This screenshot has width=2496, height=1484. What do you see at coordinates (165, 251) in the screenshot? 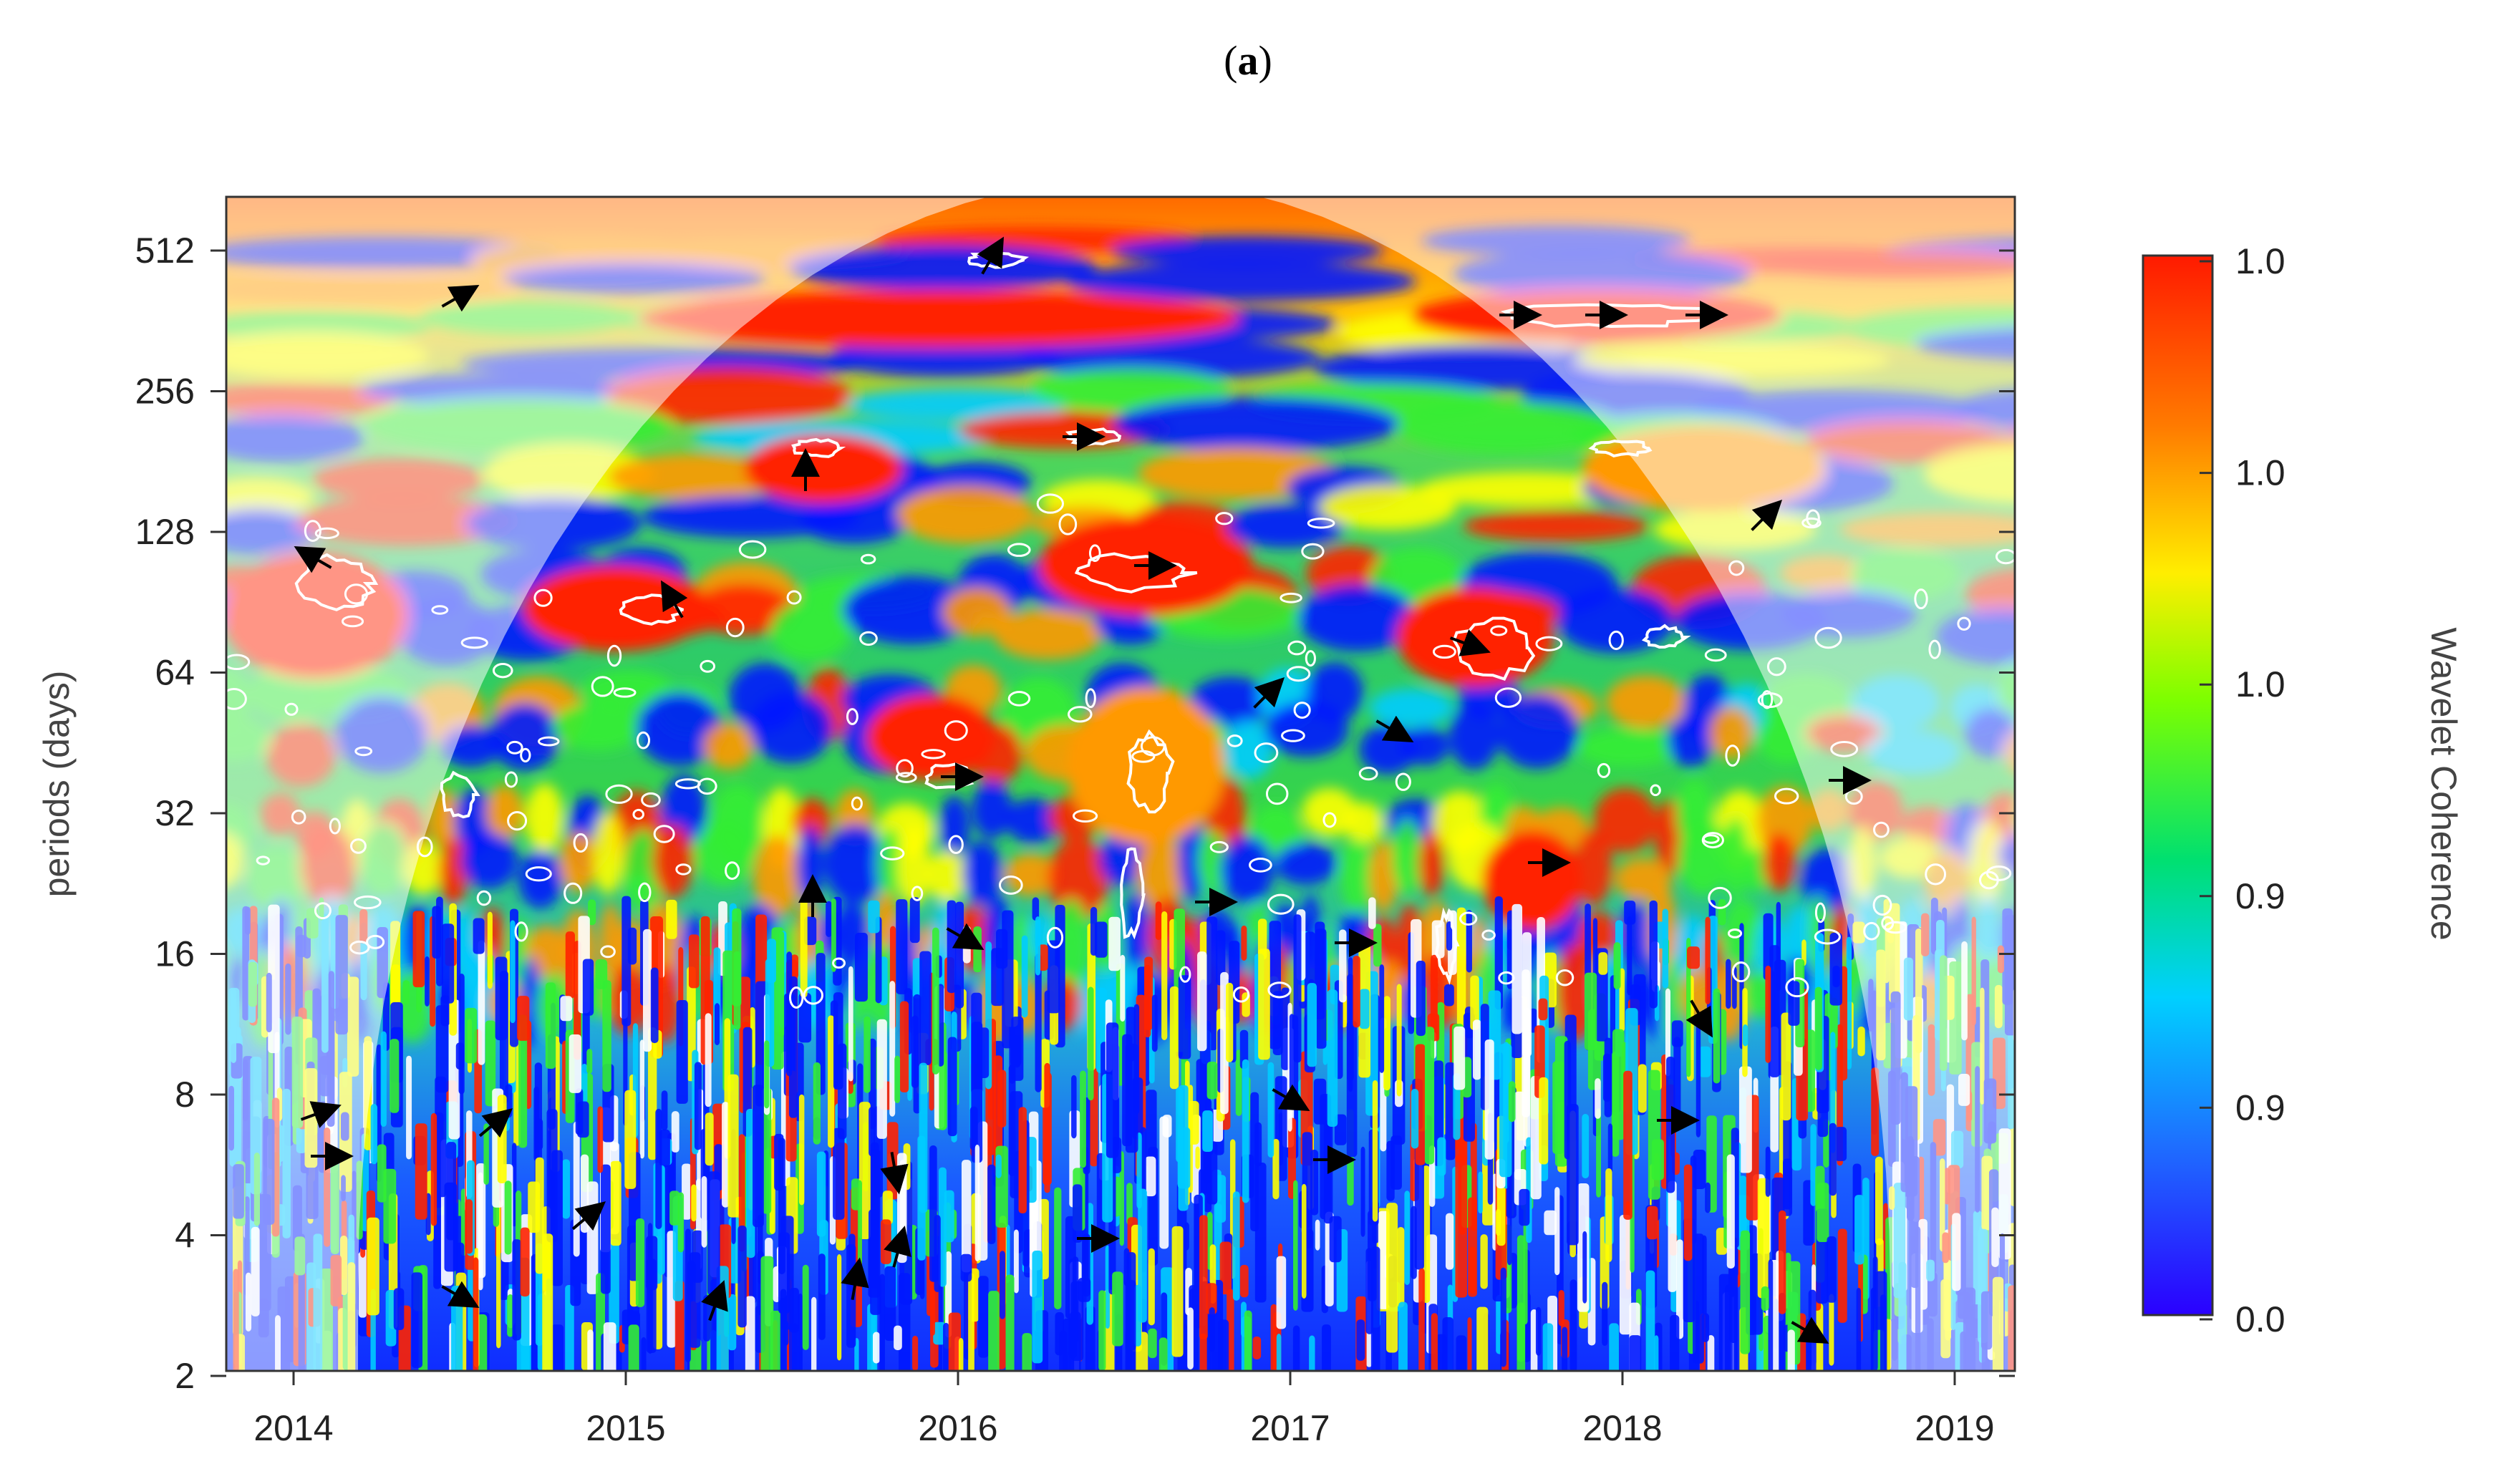
I see `y-tick-label: 512` at bounding box center [165, 251].